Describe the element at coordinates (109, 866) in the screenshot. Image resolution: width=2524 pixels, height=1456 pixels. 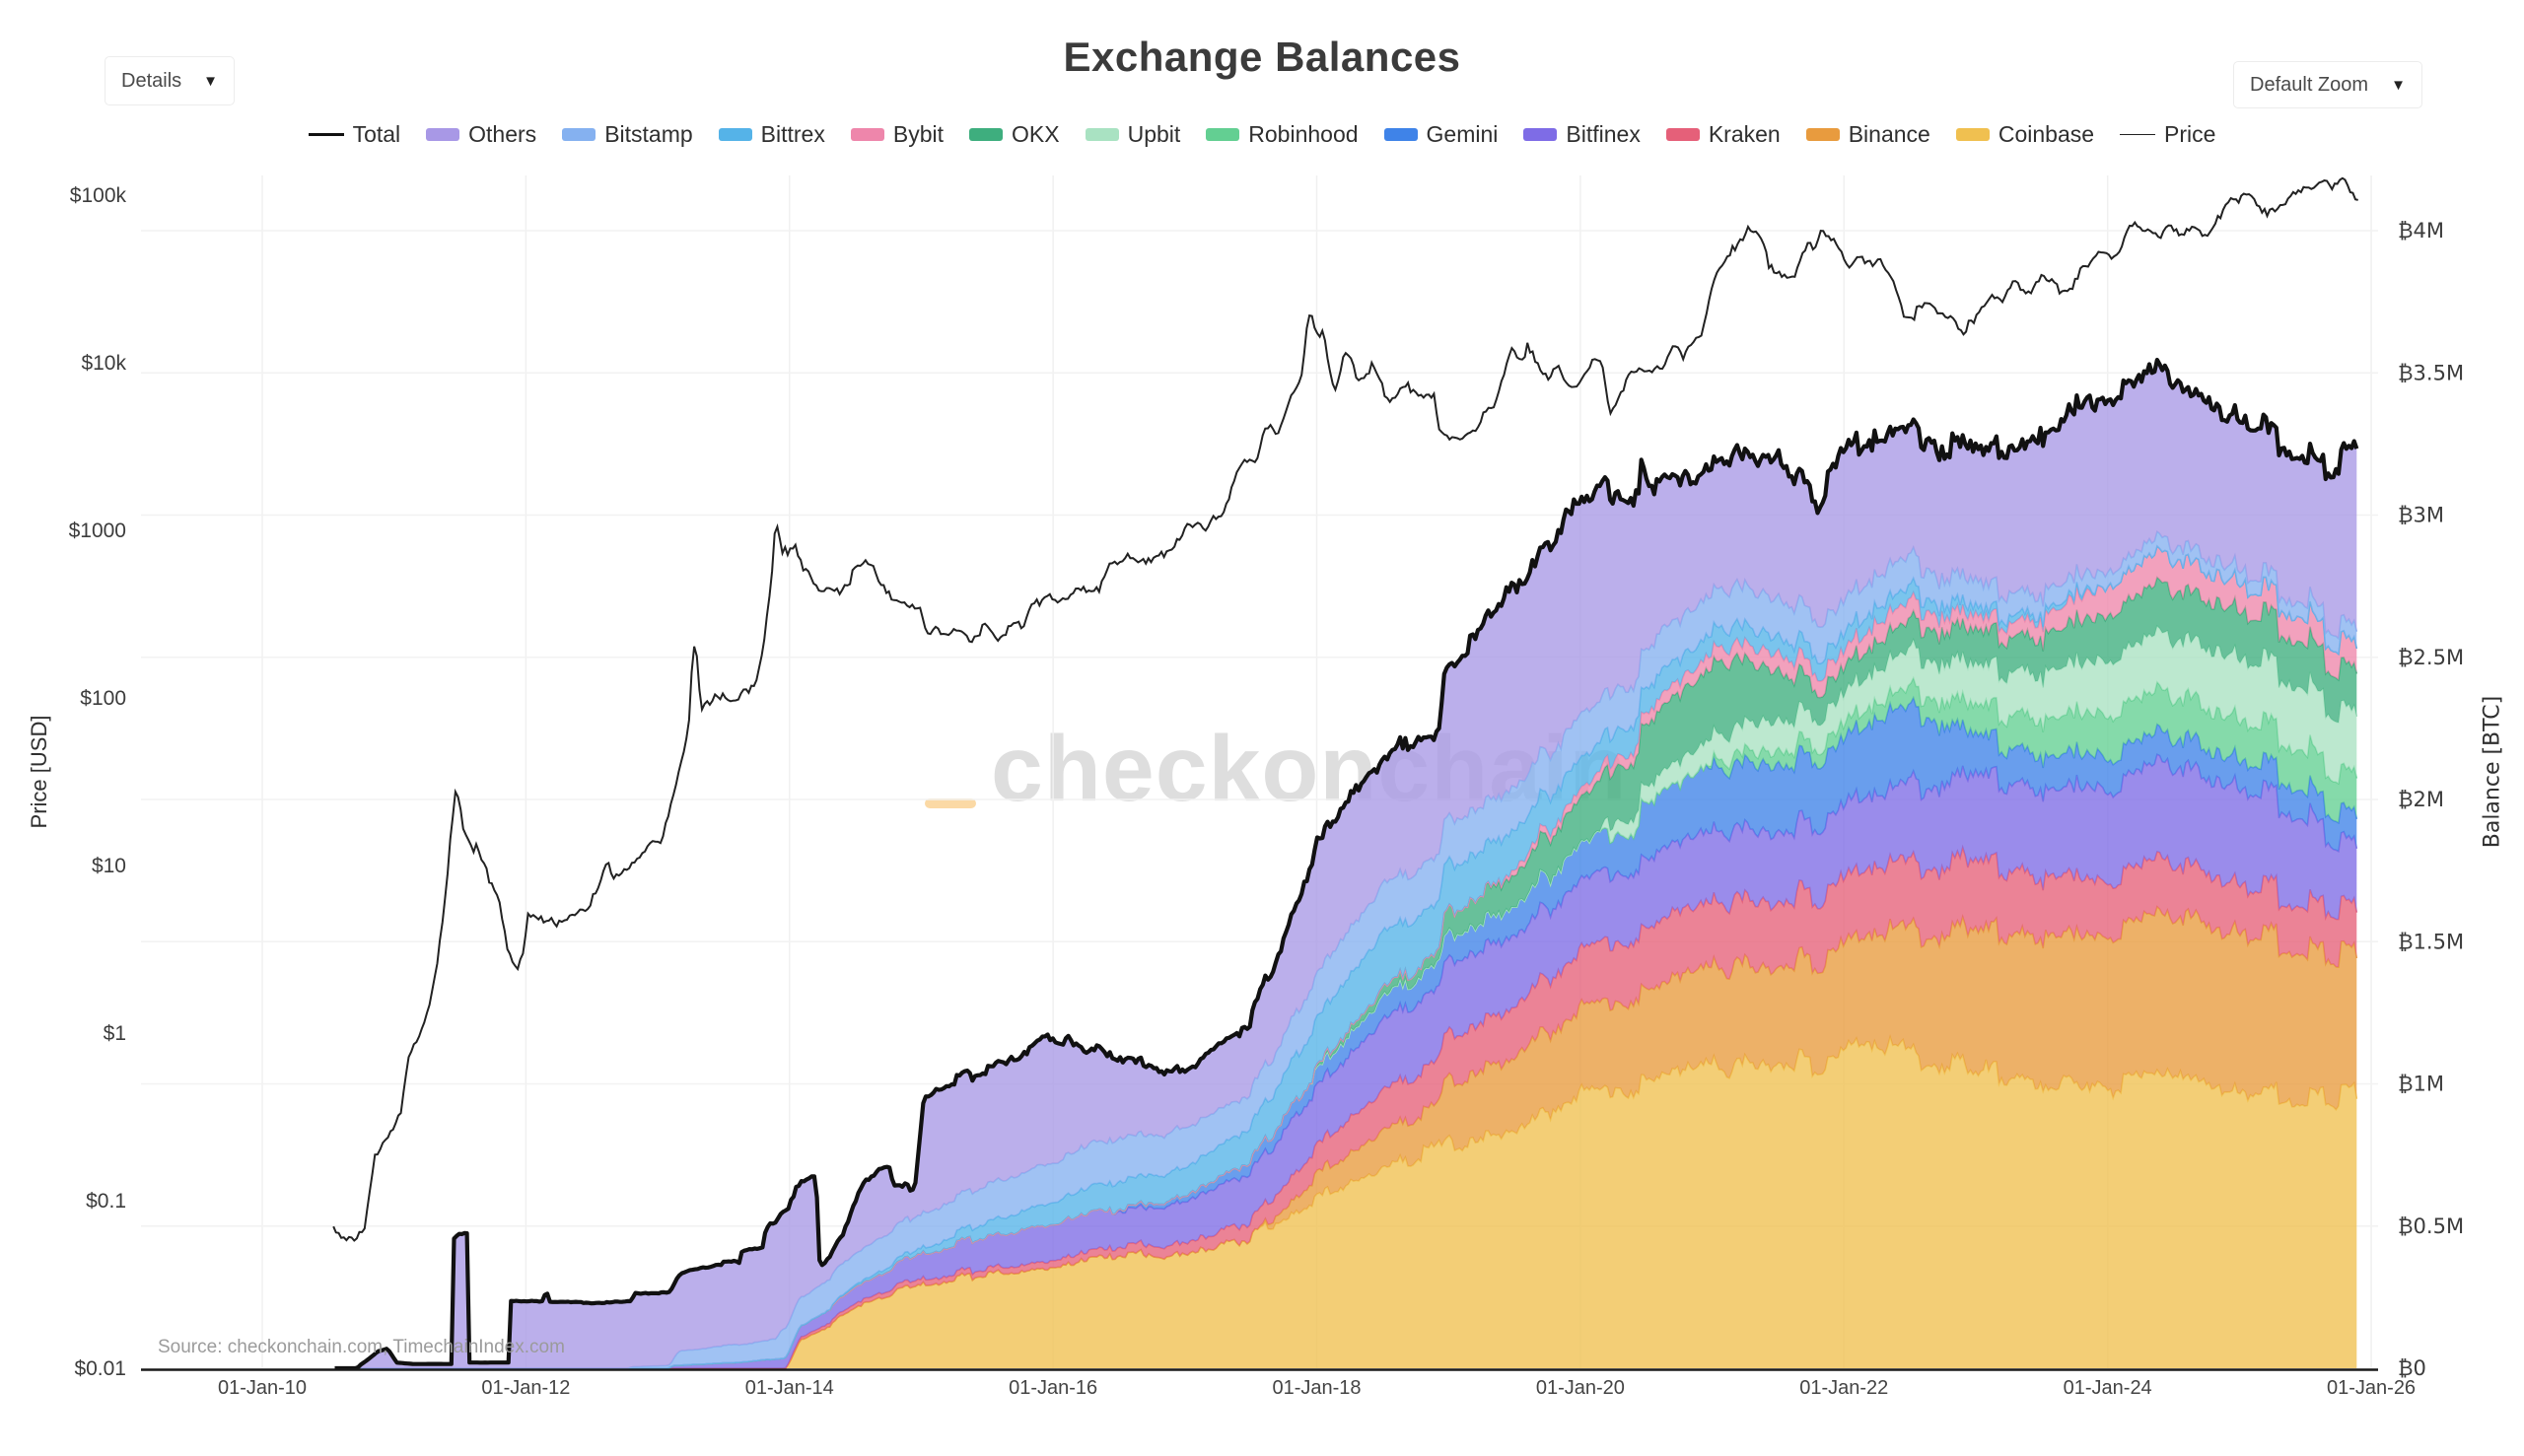
I see `price-tick: $10` at that location.